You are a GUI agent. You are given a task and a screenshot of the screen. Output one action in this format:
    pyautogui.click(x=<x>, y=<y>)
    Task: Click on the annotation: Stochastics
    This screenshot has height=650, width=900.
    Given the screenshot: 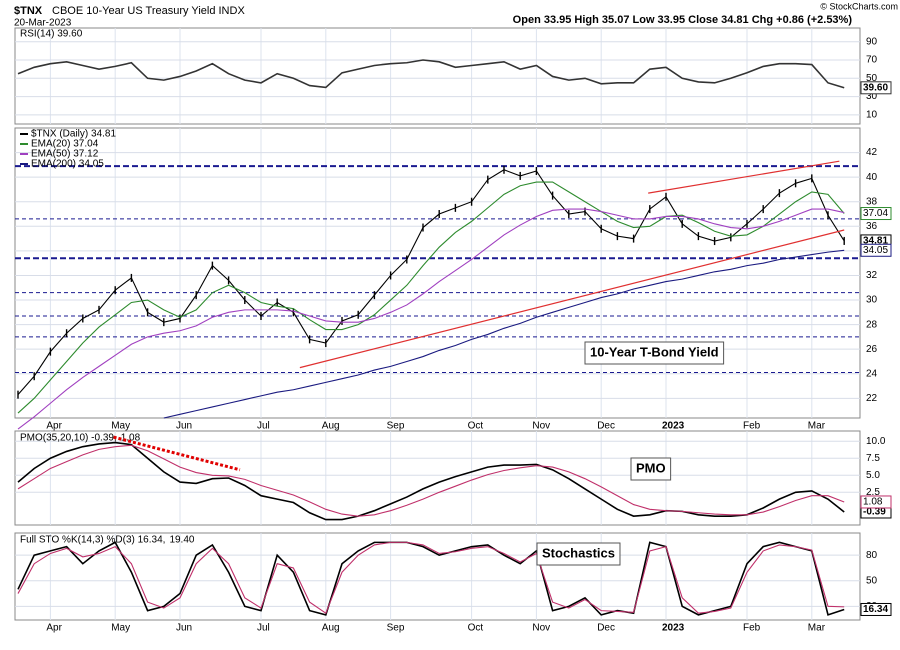 What is the action you would take?
    pyautogui.click(x=578, y=552)
    